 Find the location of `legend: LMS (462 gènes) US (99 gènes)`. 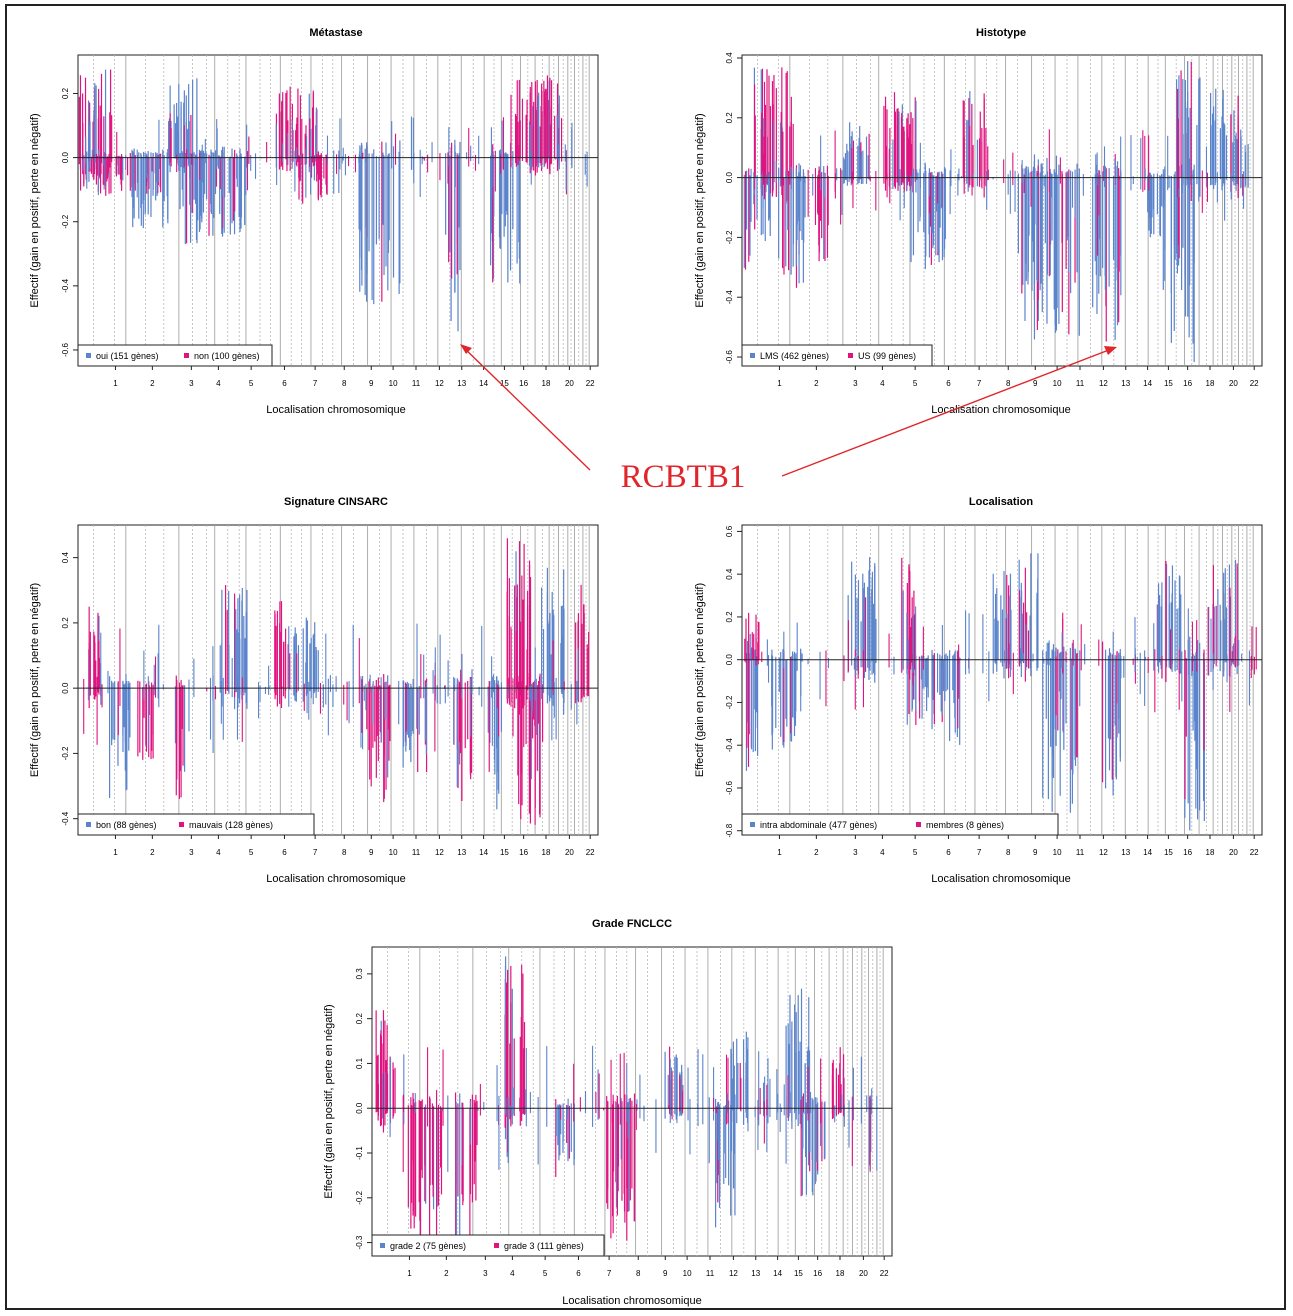

legend: LMS (462 gènes) US (99 gènes) is located at coordinates (837, 355).